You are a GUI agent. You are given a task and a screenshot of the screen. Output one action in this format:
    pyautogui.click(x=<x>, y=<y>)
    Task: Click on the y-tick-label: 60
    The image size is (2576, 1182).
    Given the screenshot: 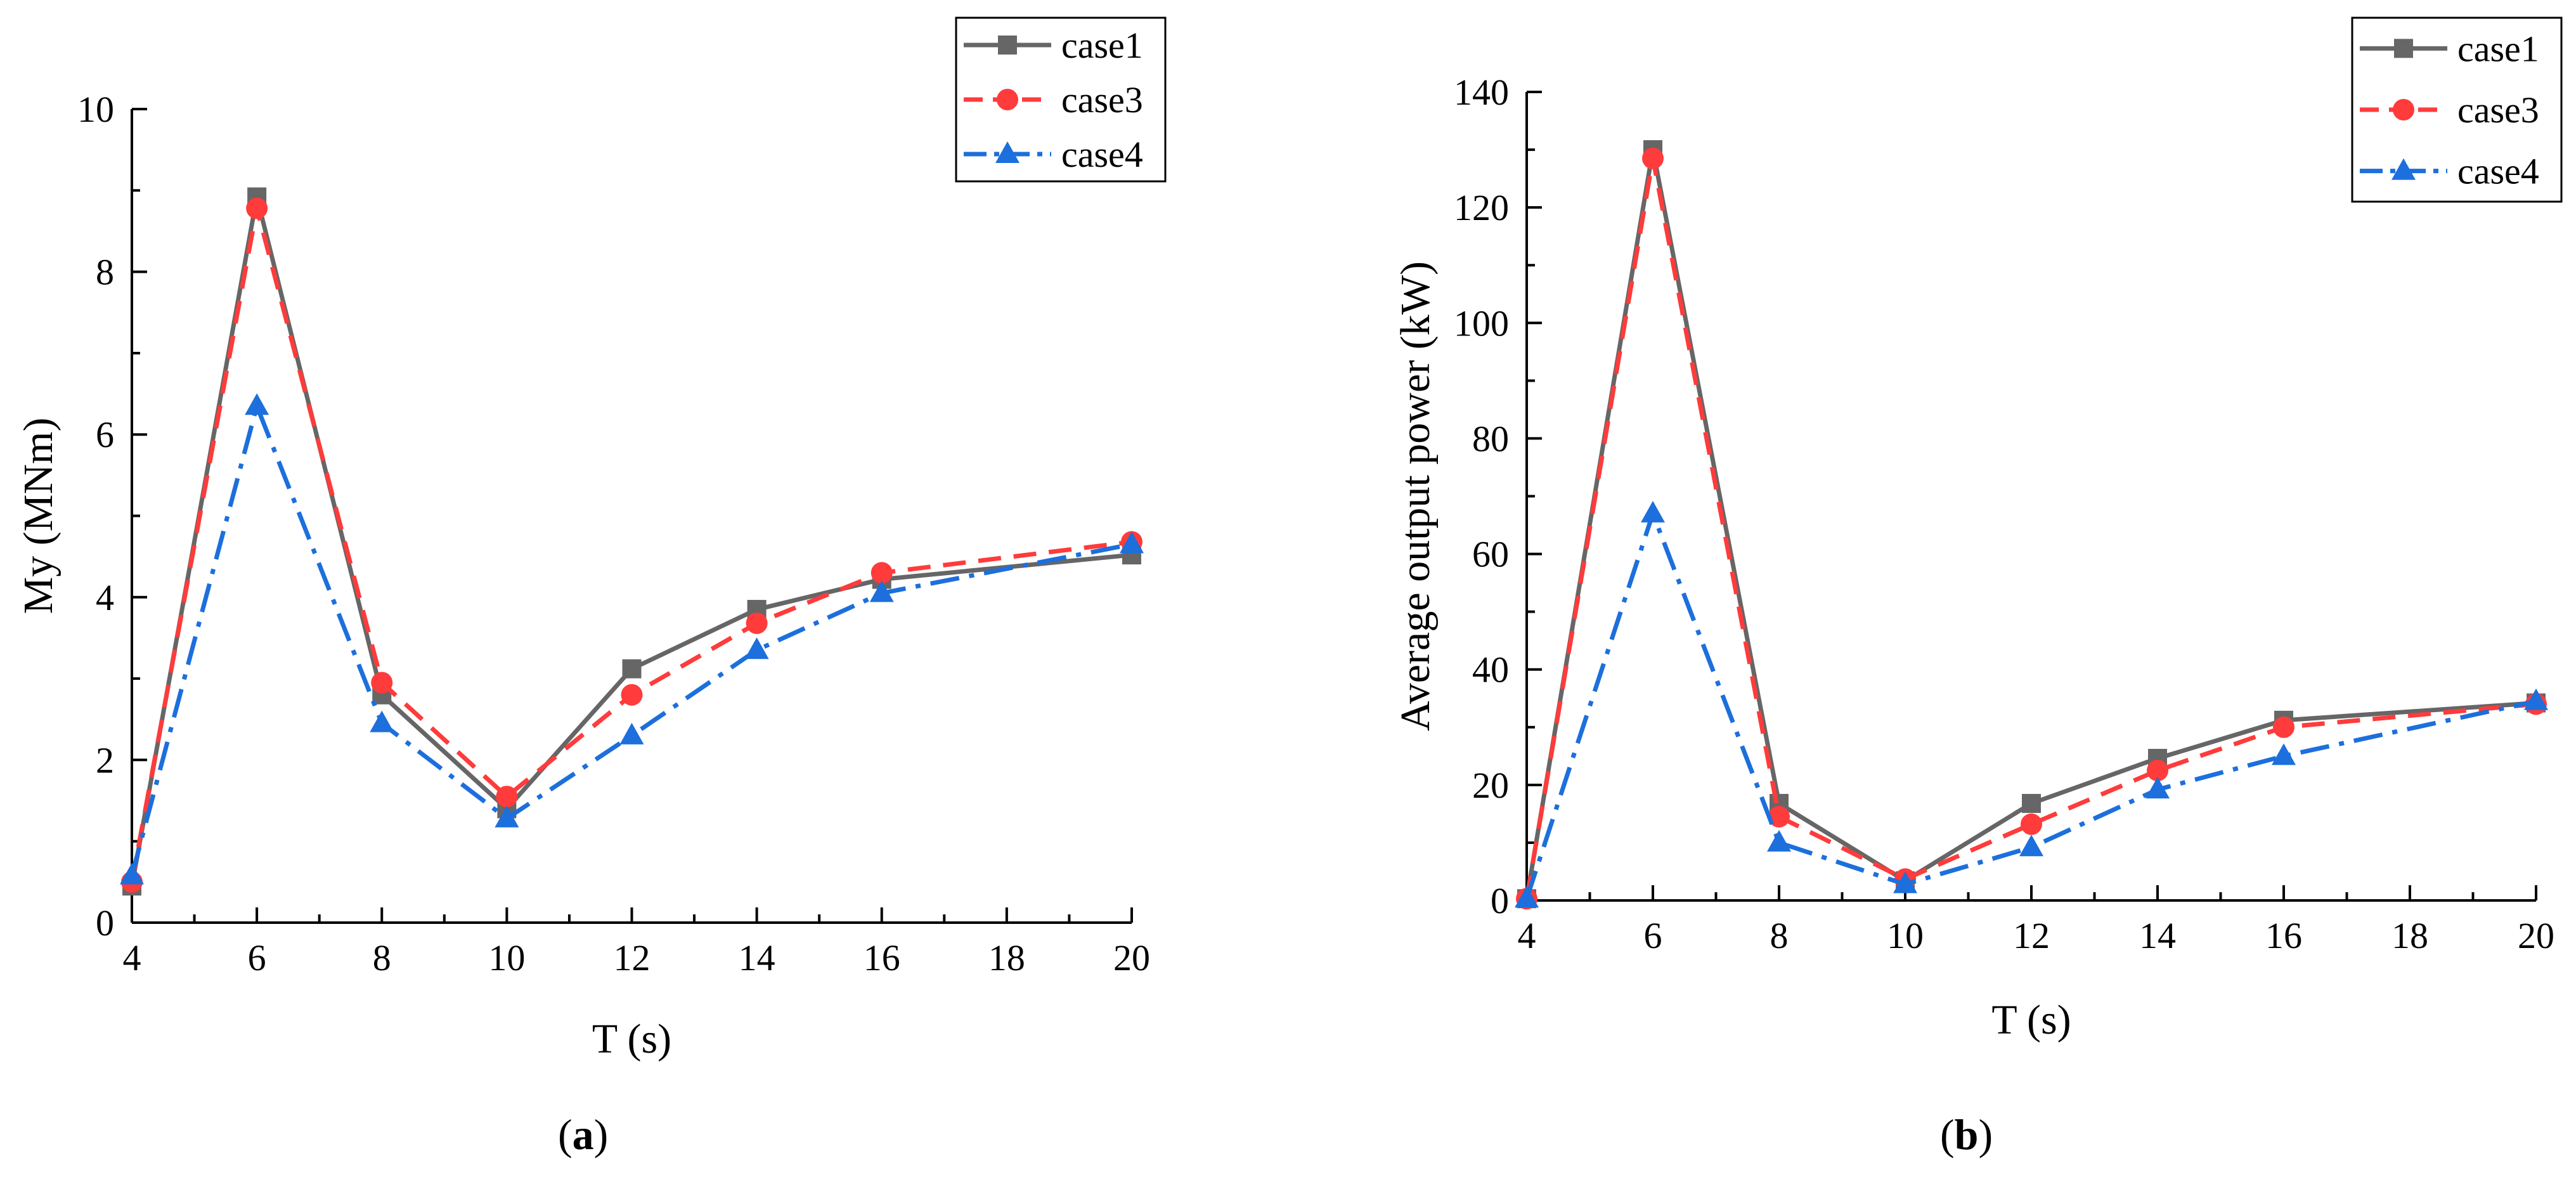 What is the action you would take?
    pyautogui.click(x=1490, y=554)
    